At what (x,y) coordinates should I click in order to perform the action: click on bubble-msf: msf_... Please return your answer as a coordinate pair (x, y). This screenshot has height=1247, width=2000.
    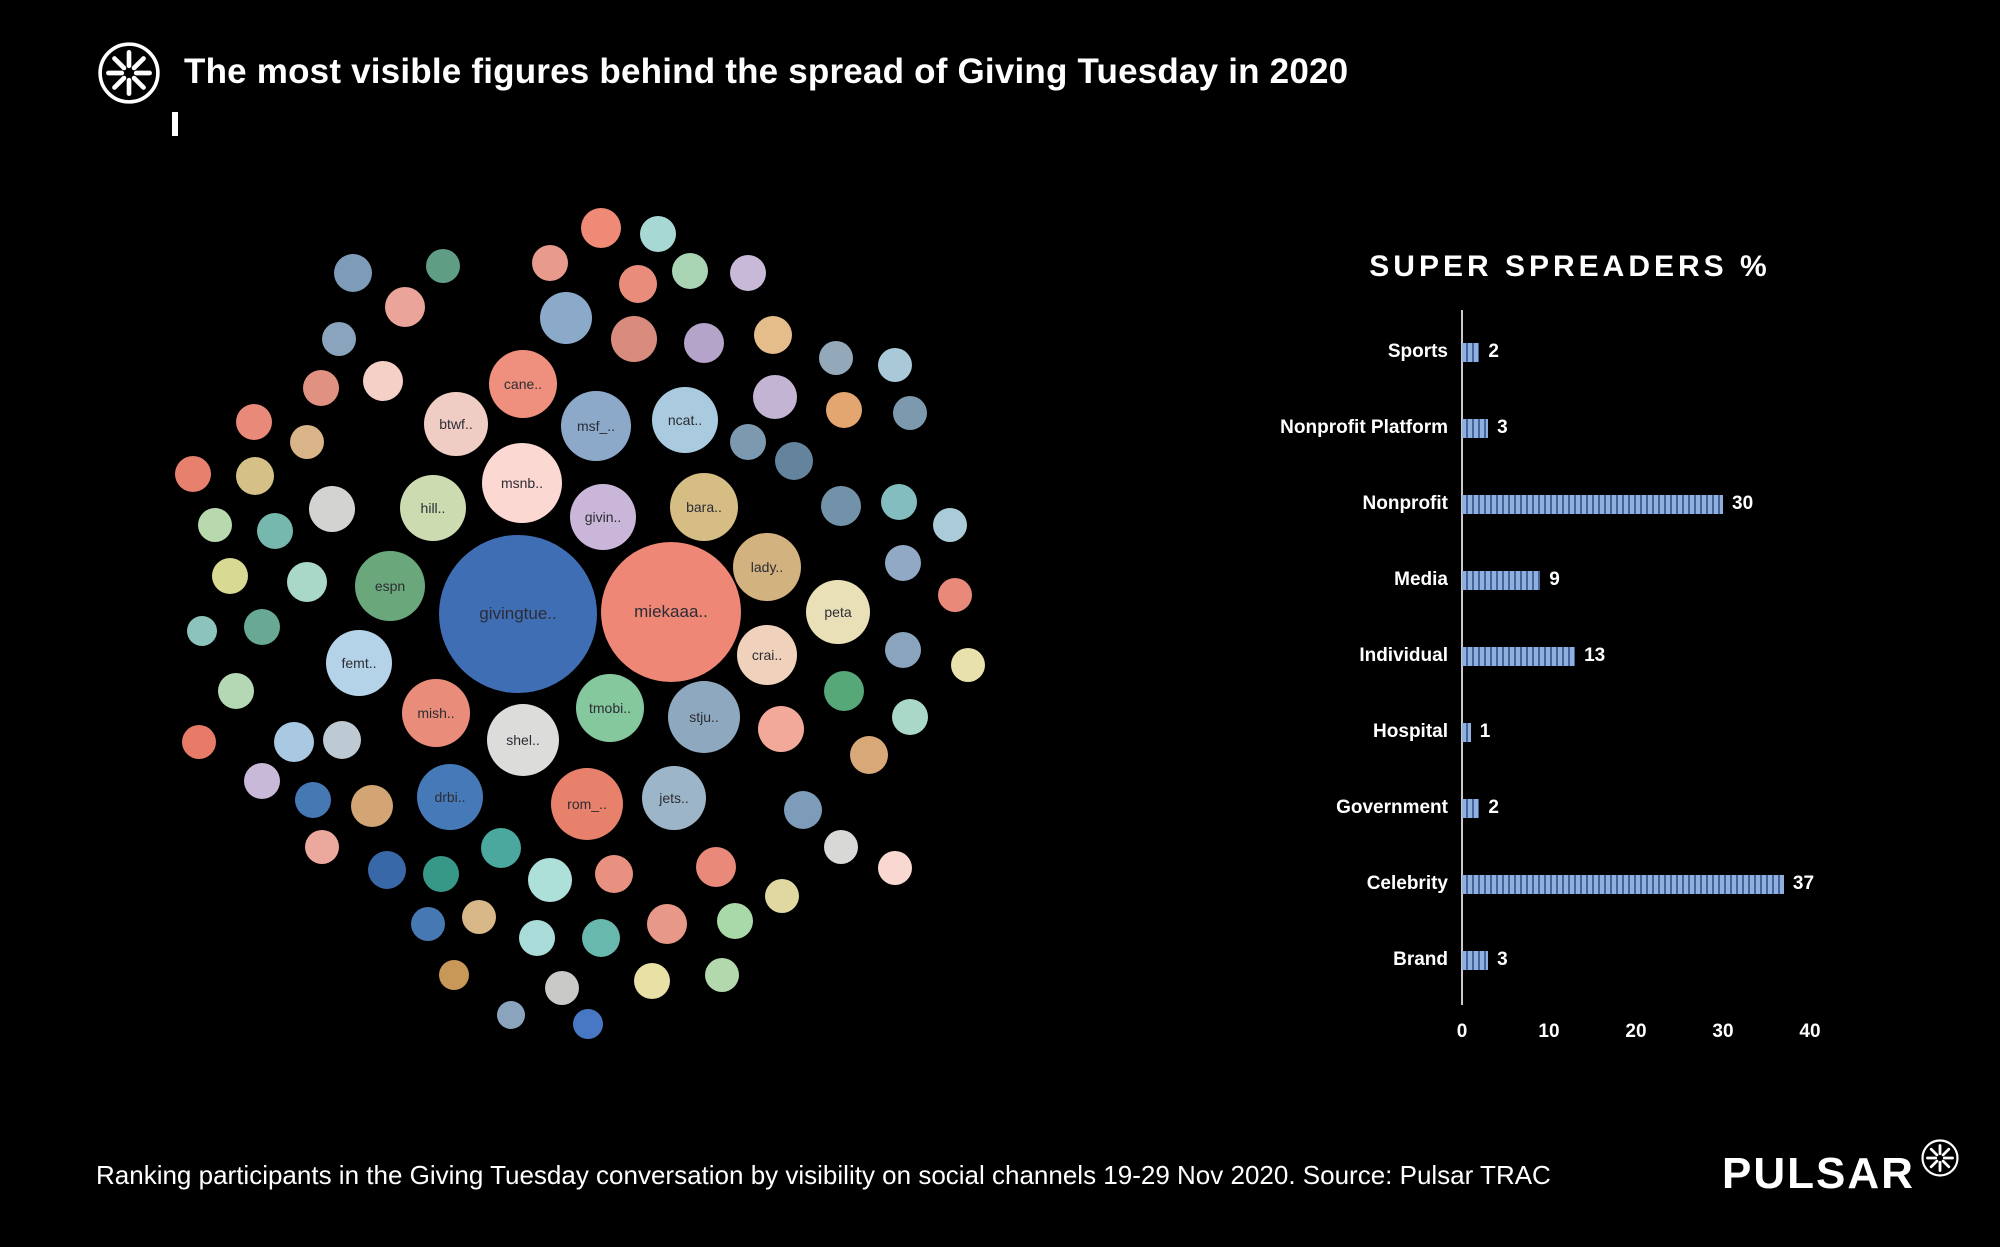
    Looking at the image, I should click on (596, 426).